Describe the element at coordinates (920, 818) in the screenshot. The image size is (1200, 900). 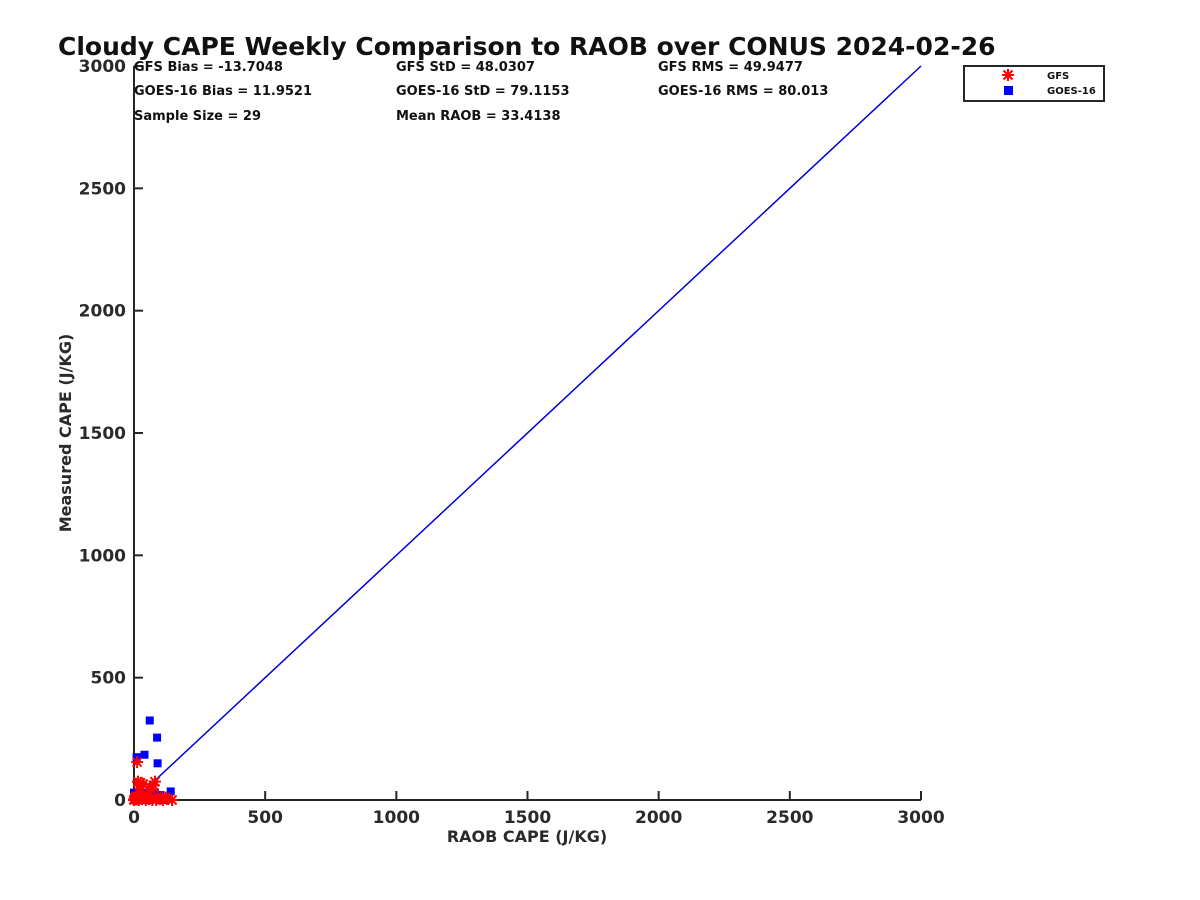
I see `x-tick-label: 3000` at that location.